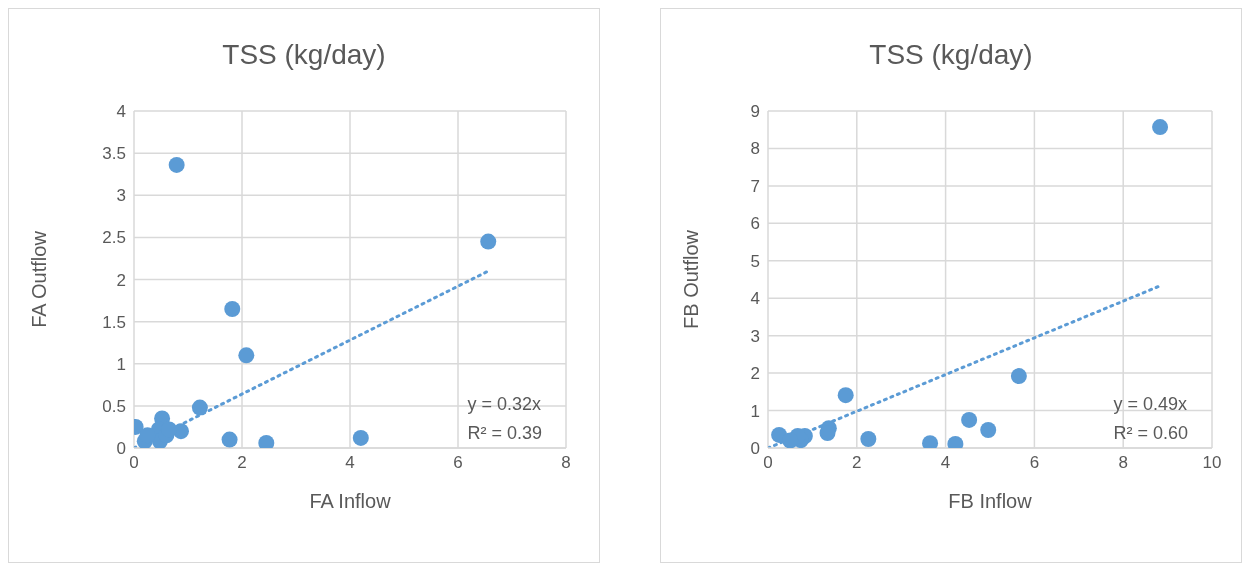 The image size is (1250, 563). Describe the element at coordinates (755, 149) in the screenshot. I see `y-tick-label: 8` at that location.